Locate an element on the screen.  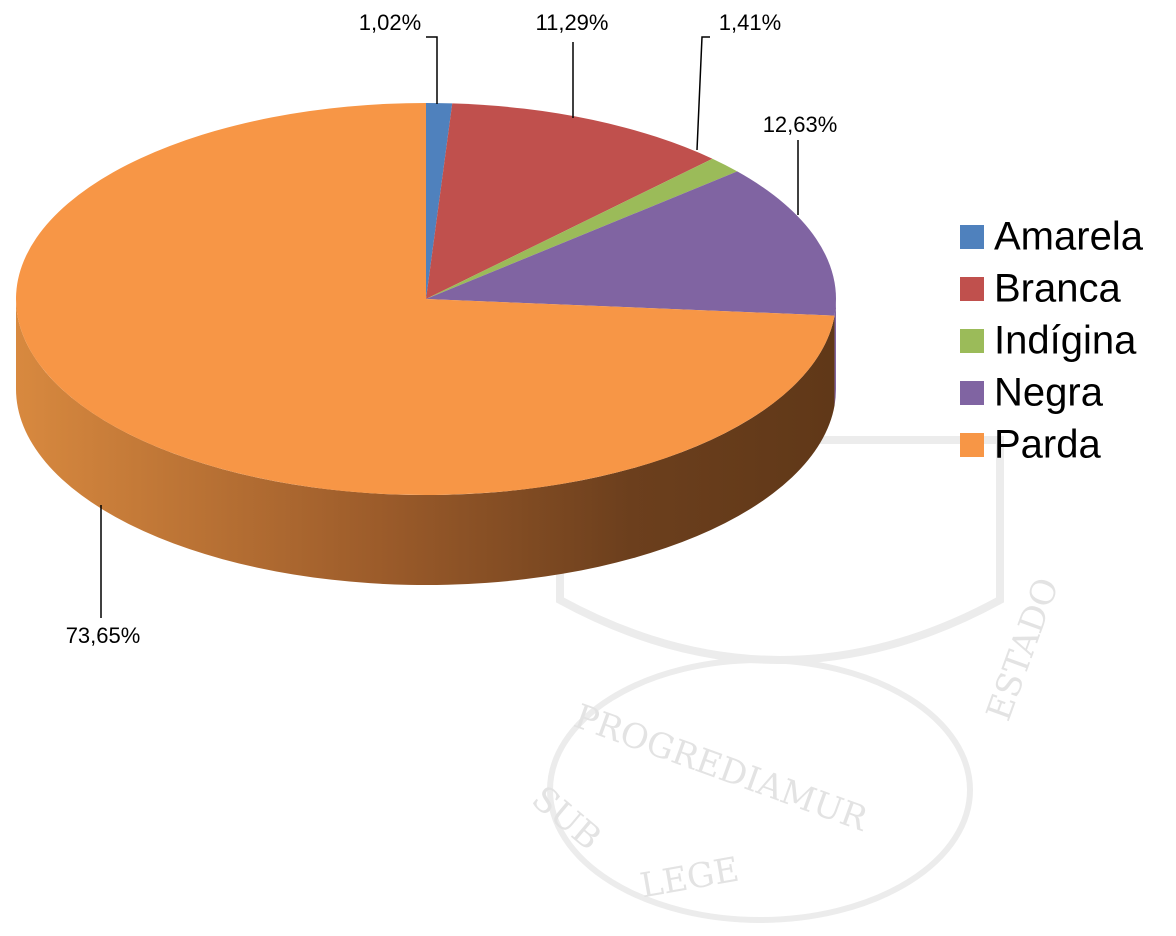
watermark-text: ESTADO is located at coordinates (1023, 649).